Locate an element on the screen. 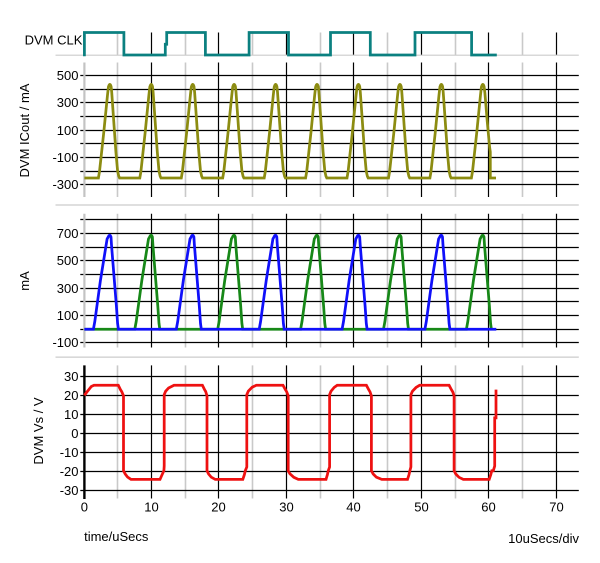  svg-text: mA is located at coordinates (24, 281).